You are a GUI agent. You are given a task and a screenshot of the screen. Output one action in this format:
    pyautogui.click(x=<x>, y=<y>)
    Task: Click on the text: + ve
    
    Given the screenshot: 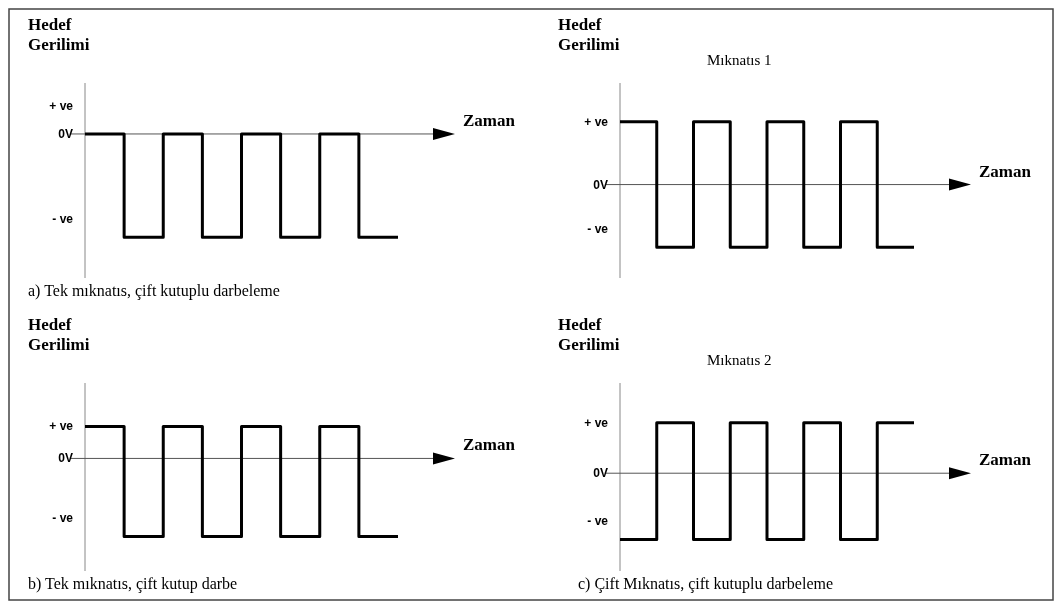 What is the action you would take?
    pyautogui.click(x=61, y=105)
    